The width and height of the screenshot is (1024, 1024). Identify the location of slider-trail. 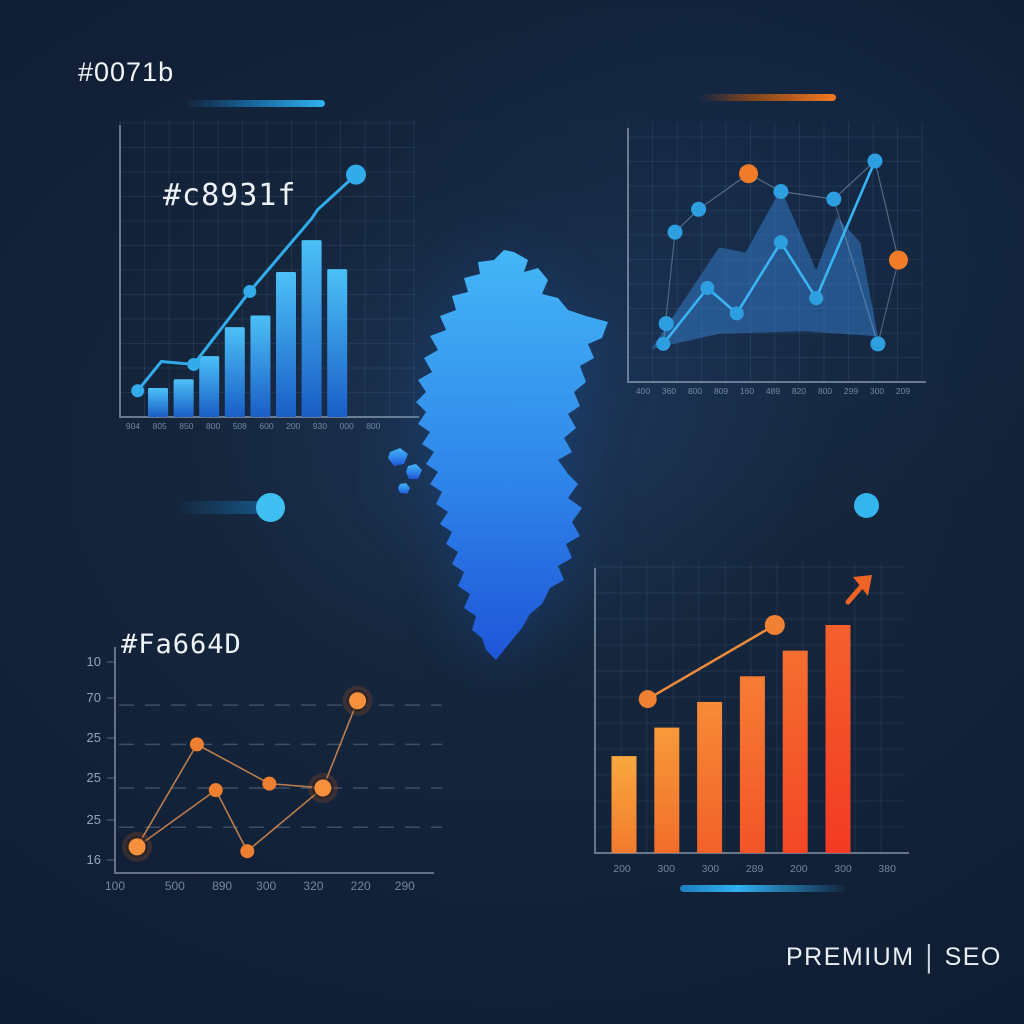
(223, 507).